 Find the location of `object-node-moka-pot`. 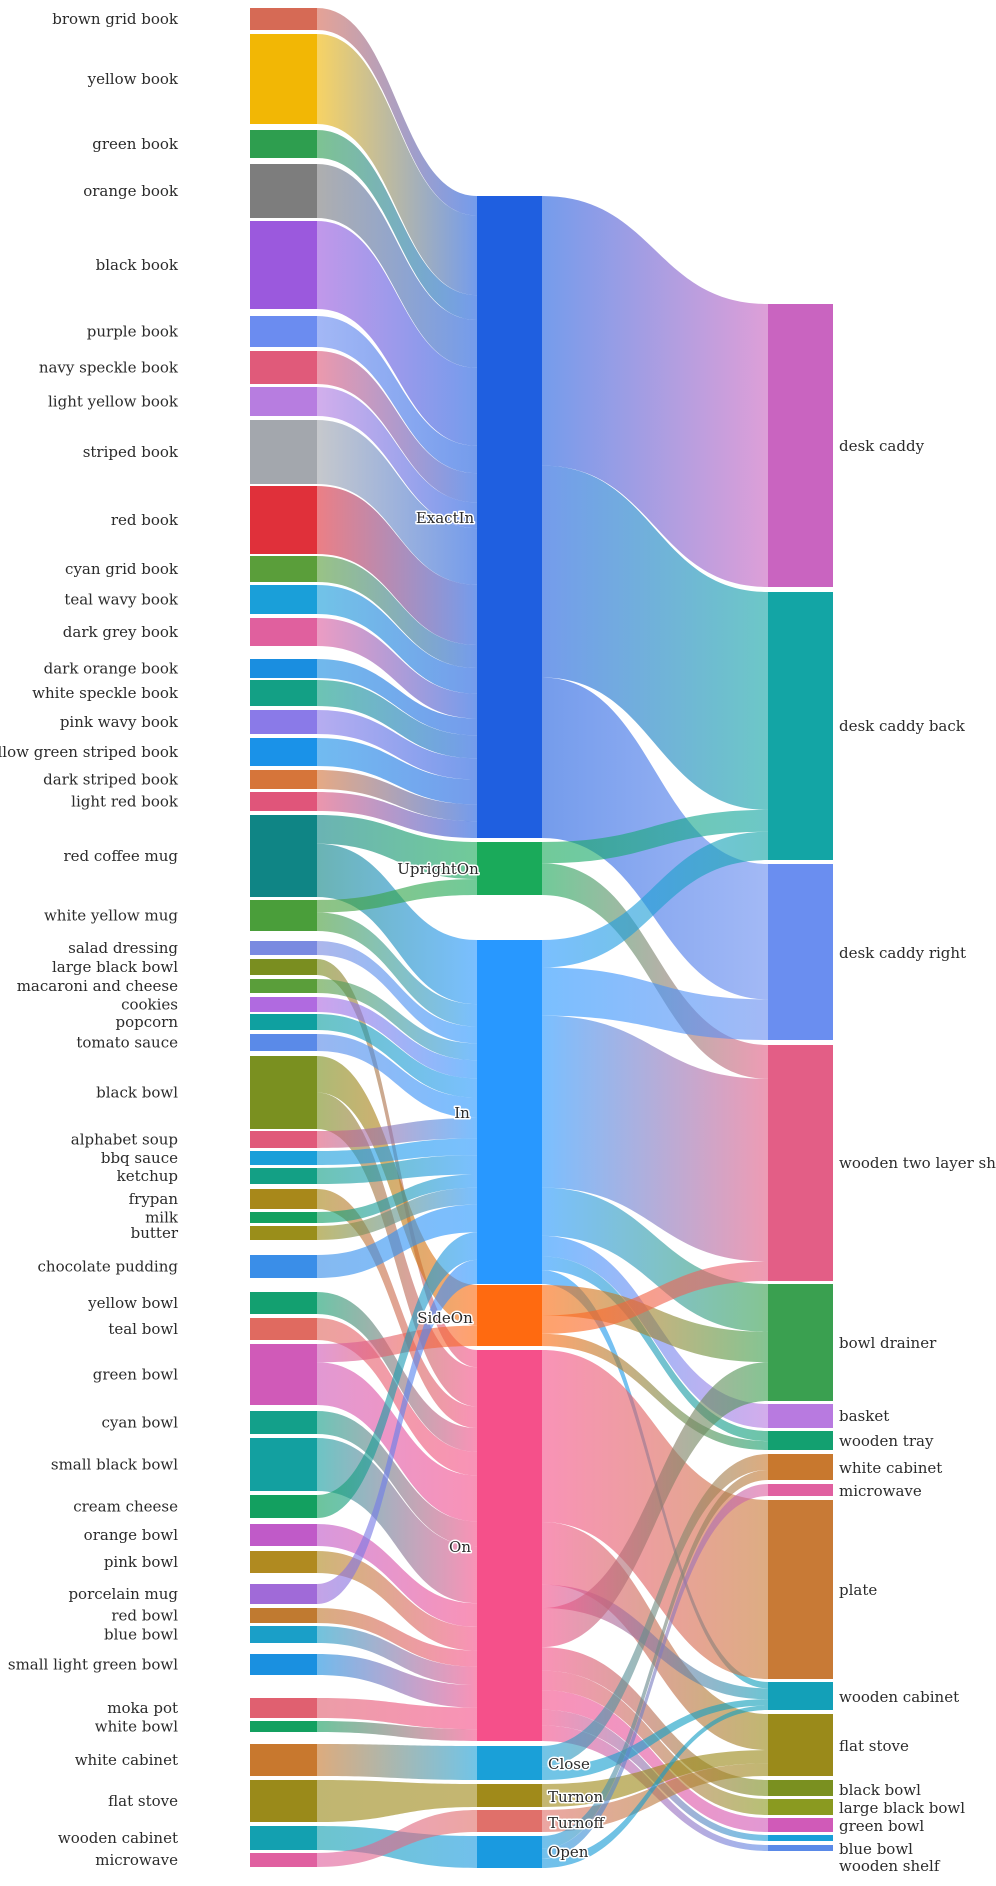

object-node-moka-pot is located at coordinates (283, 1708).